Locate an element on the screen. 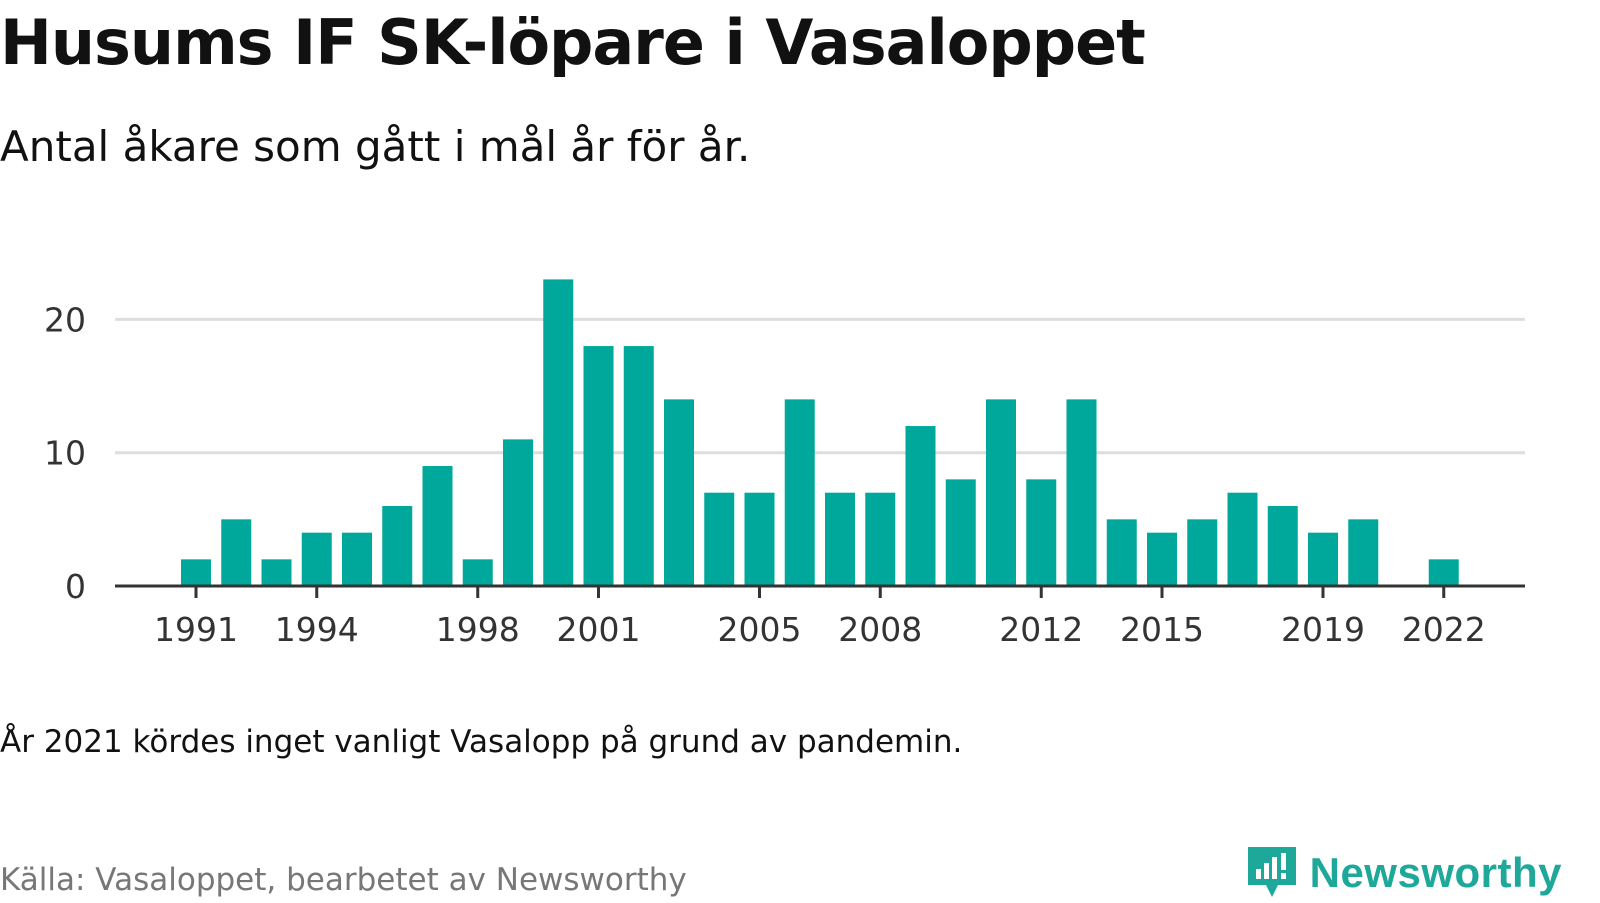 The height and width of the screenshot is (903, 1600). bar-2002 is located at coordinates (638, 466).